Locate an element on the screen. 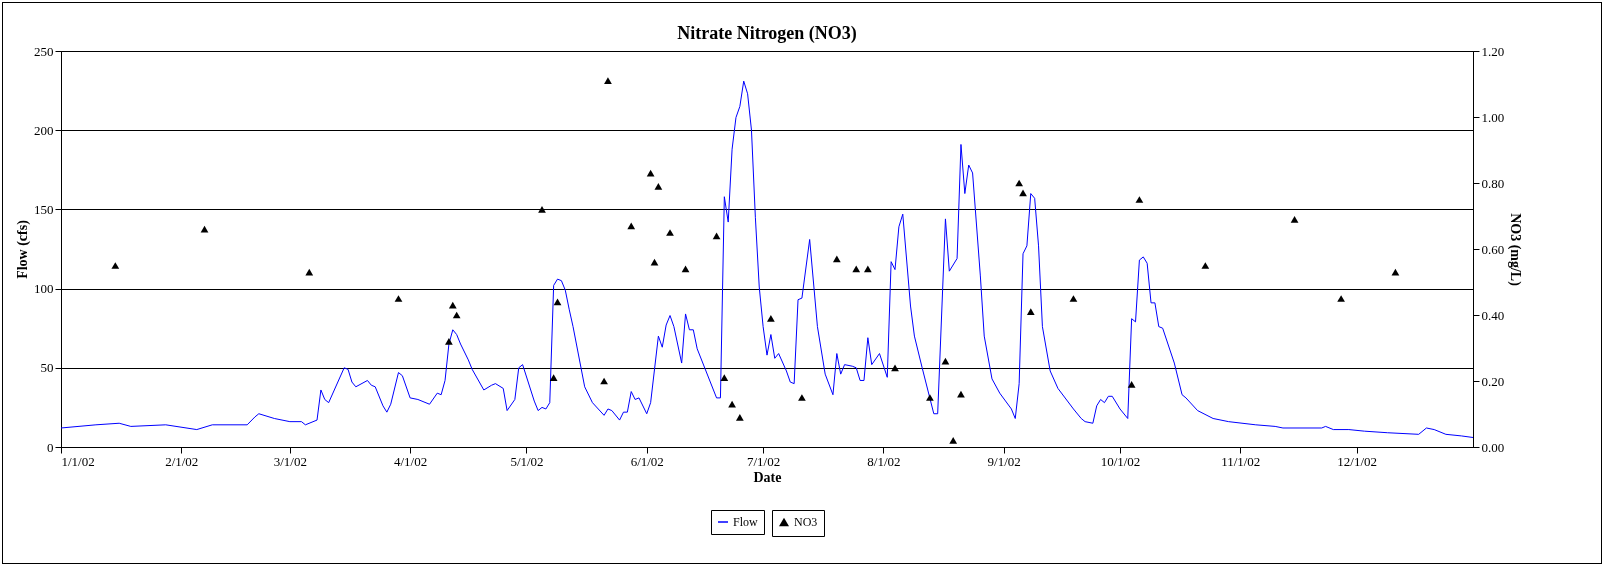  x-tick-label: 12/1/02 is located at coordinates (1357, 461).